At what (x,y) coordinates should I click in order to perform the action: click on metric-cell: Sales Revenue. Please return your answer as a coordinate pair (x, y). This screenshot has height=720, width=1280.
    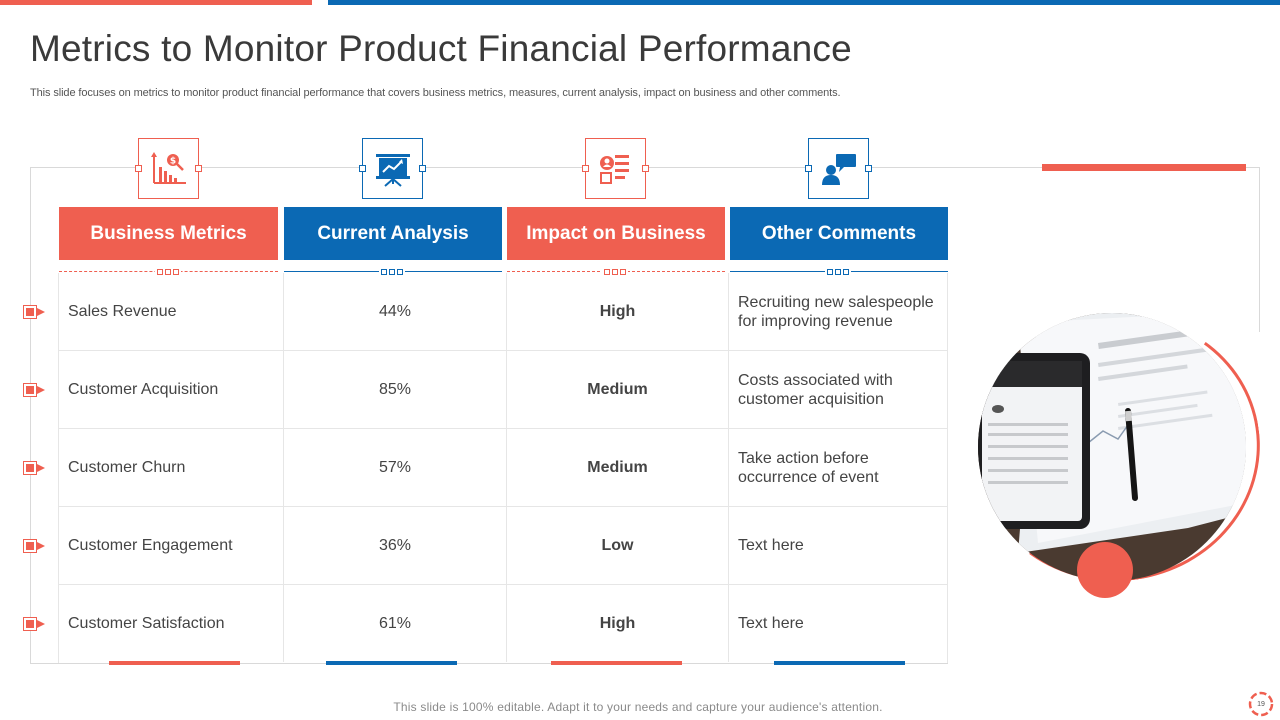
    Looking at the image, I should click on (122, 311).